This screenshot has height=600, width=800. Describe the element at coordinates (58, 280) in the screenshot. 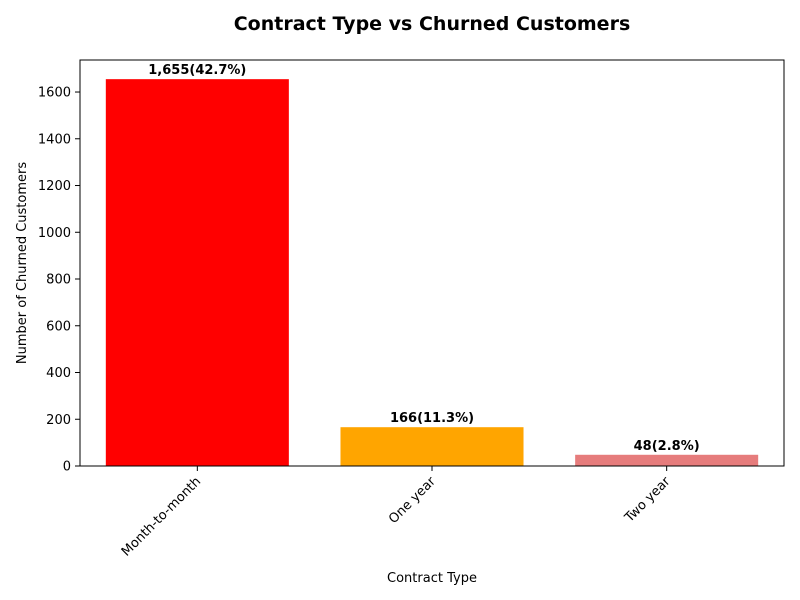

I see `y-tick-label: 800` at that location.